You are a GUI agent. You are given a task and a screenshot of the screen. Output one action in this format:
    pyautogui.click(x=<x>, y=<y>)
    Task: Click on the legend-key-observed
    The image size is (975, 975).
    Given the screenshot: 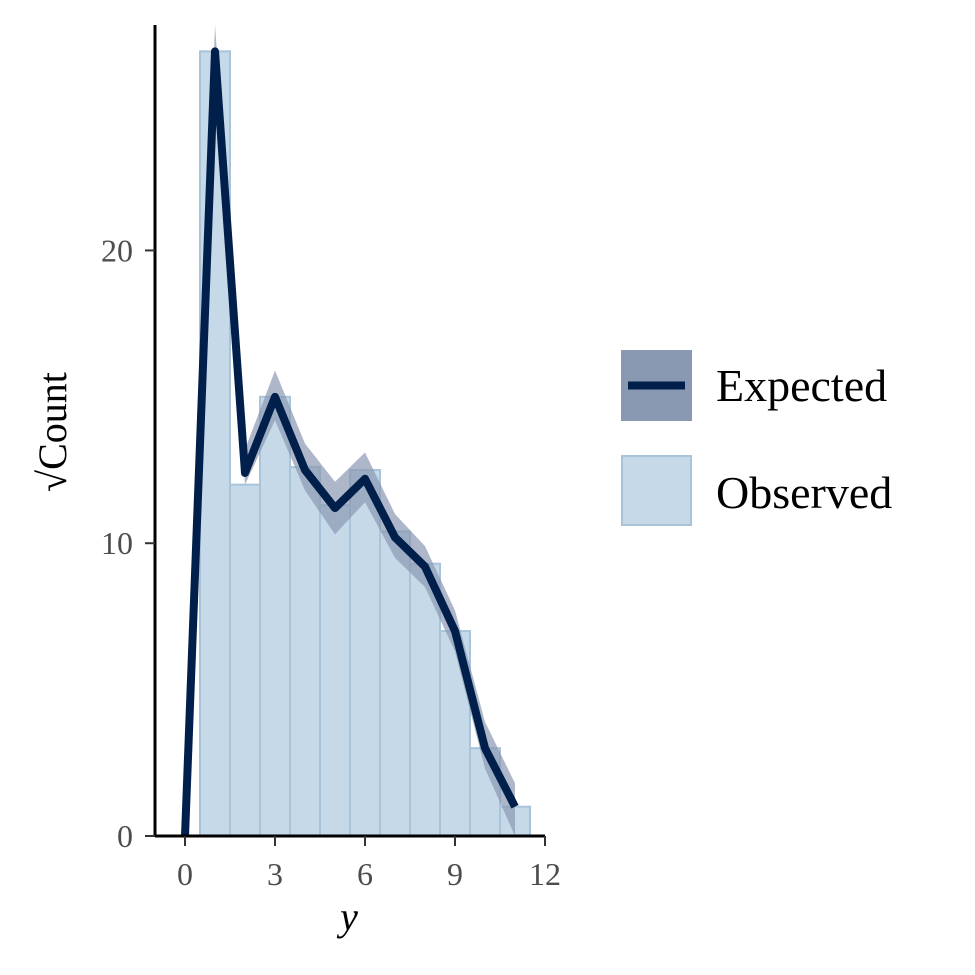 What is the action you would take?
    pyautogui.click(x=656, y=490)
    